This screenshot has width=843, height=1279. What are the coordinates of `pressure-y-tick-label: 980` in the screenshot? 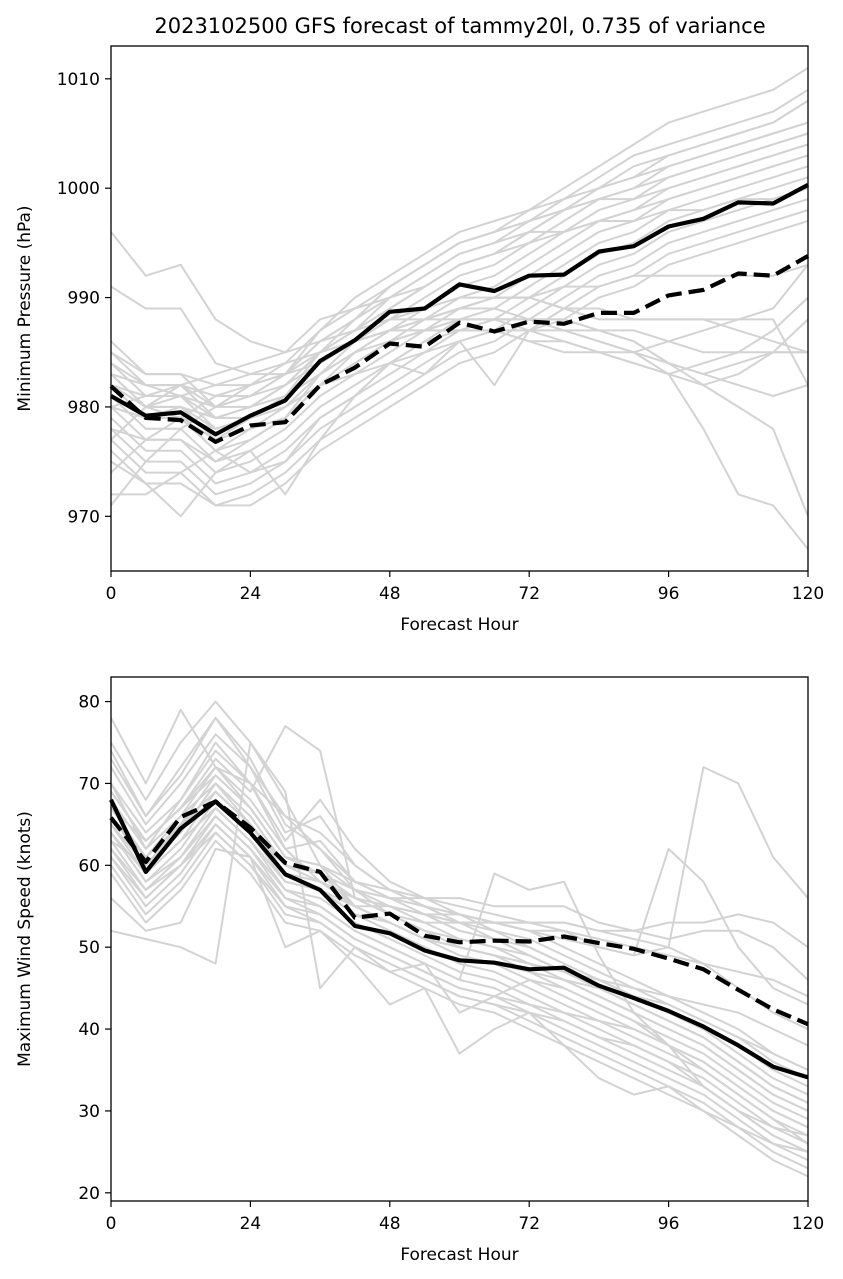 It's located at (84, 408).